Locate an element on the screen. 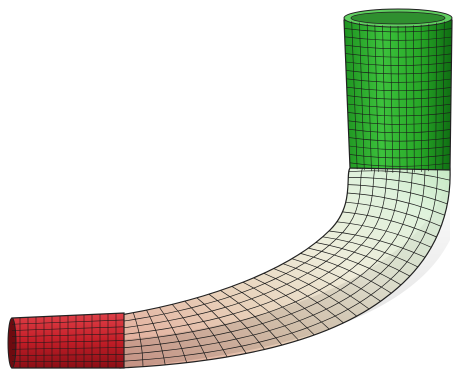  outlet-segment is located at coordinates (398, 91).